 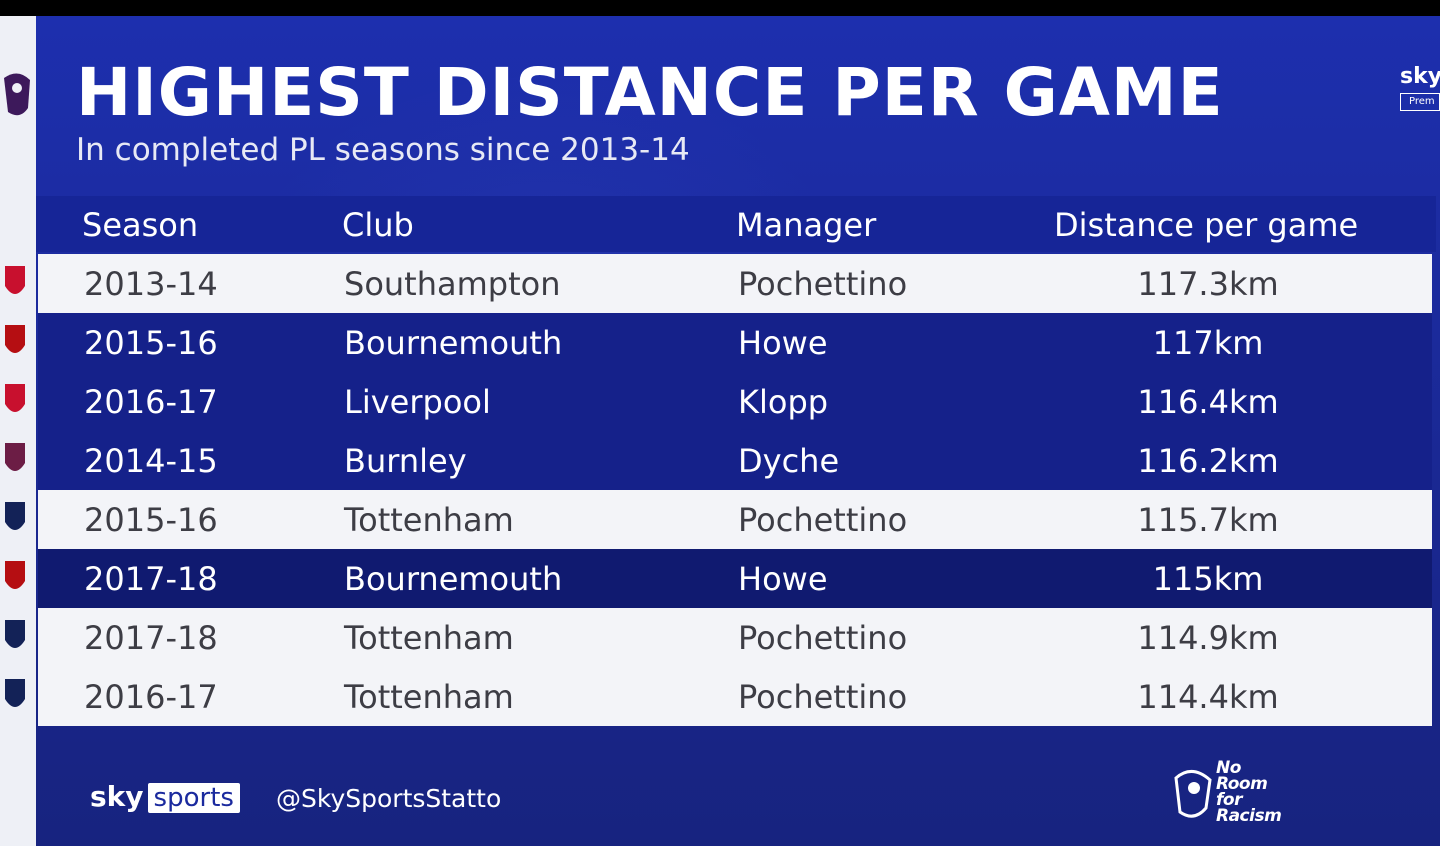 I want to click on burnley-crest-icon, so click(x=15, y=457).